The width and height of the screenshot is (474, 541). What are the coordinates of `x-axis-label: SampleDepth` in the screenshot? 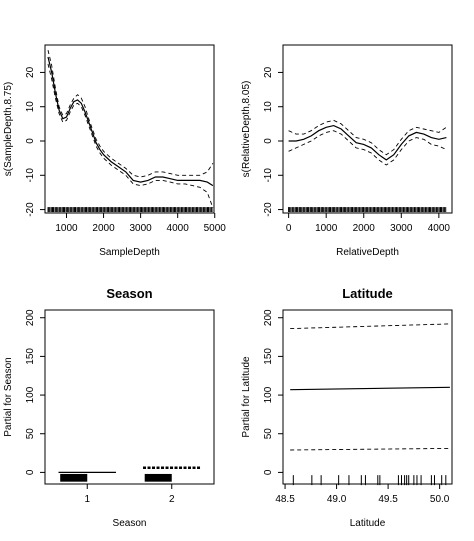 It's located at (129, 252).